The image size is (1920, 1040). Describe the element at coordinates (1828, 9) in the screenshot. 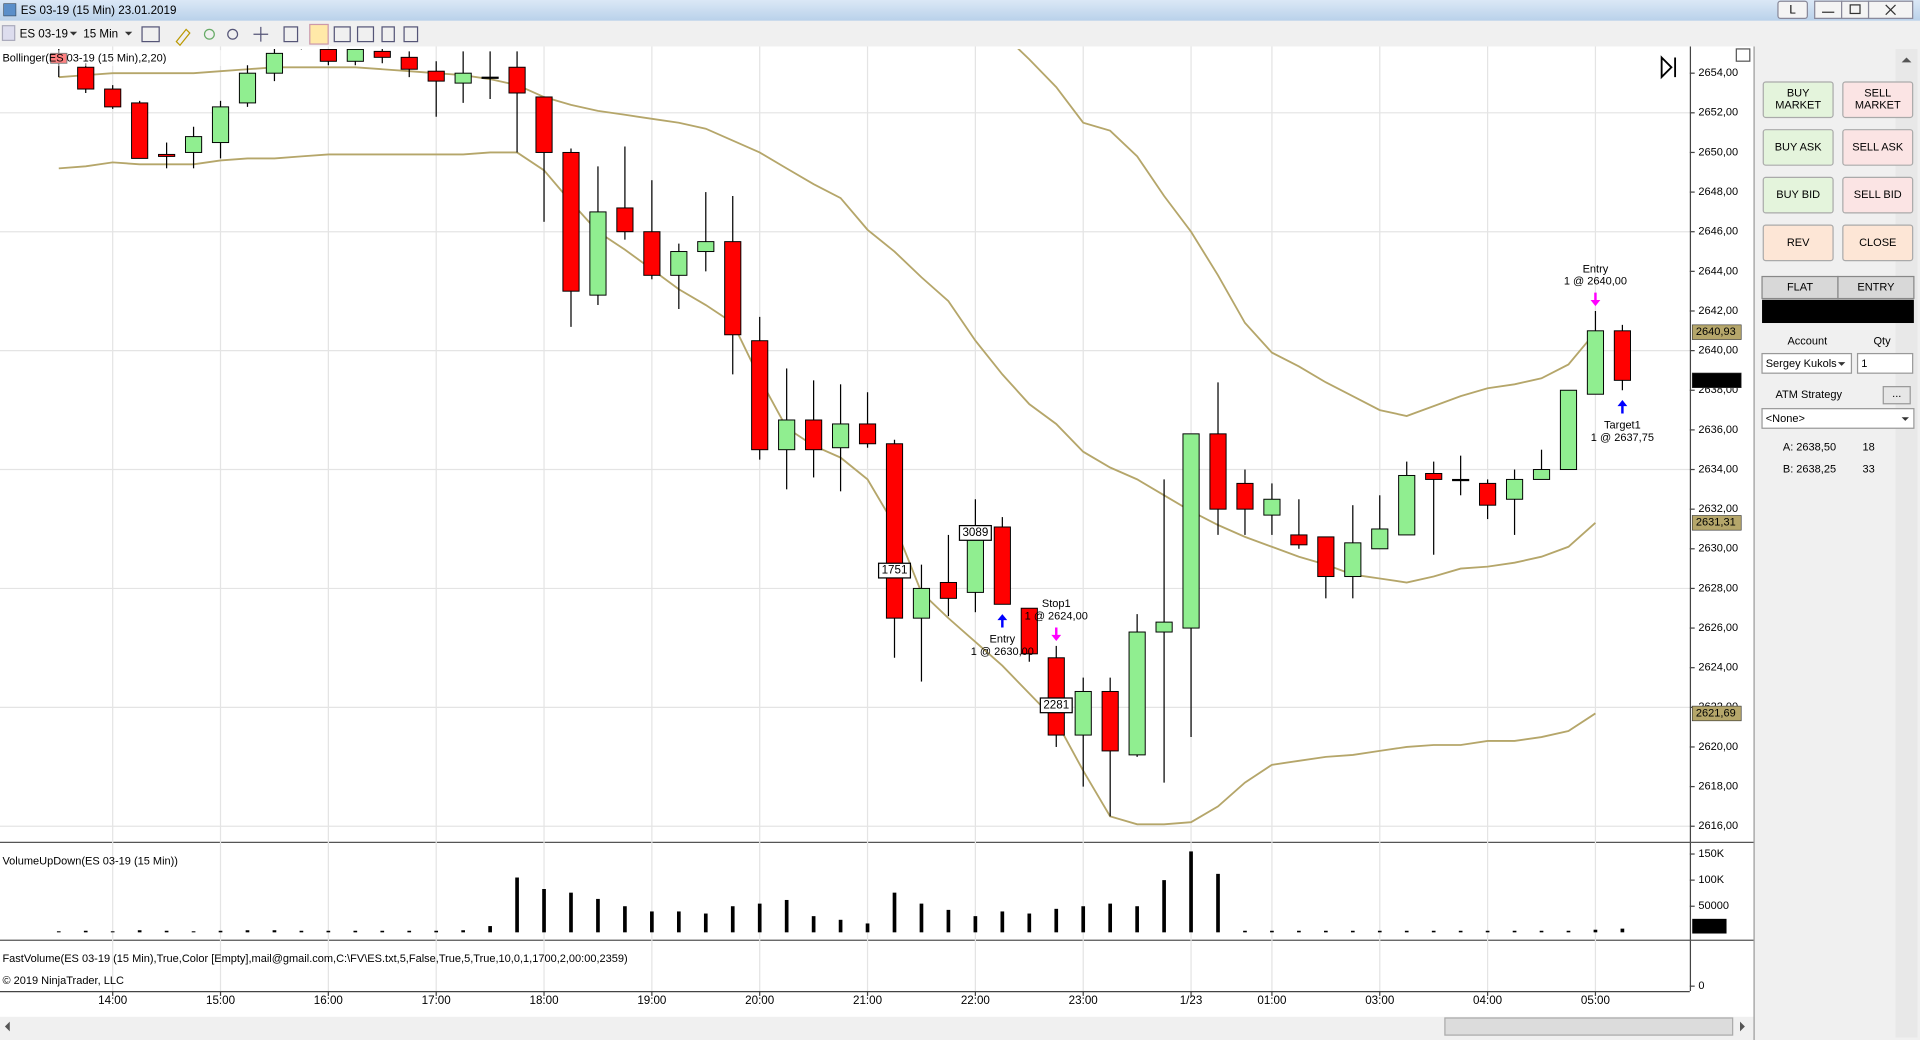

I see `minimize-button` at that location.